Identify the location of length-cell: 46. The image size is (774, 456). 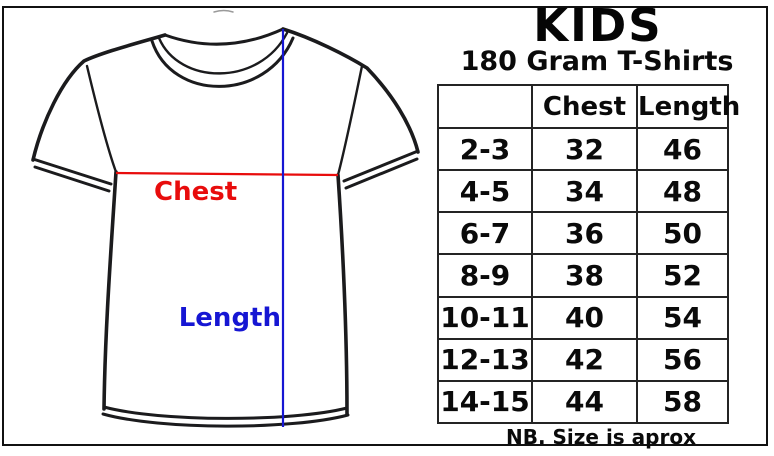
(682, 149).